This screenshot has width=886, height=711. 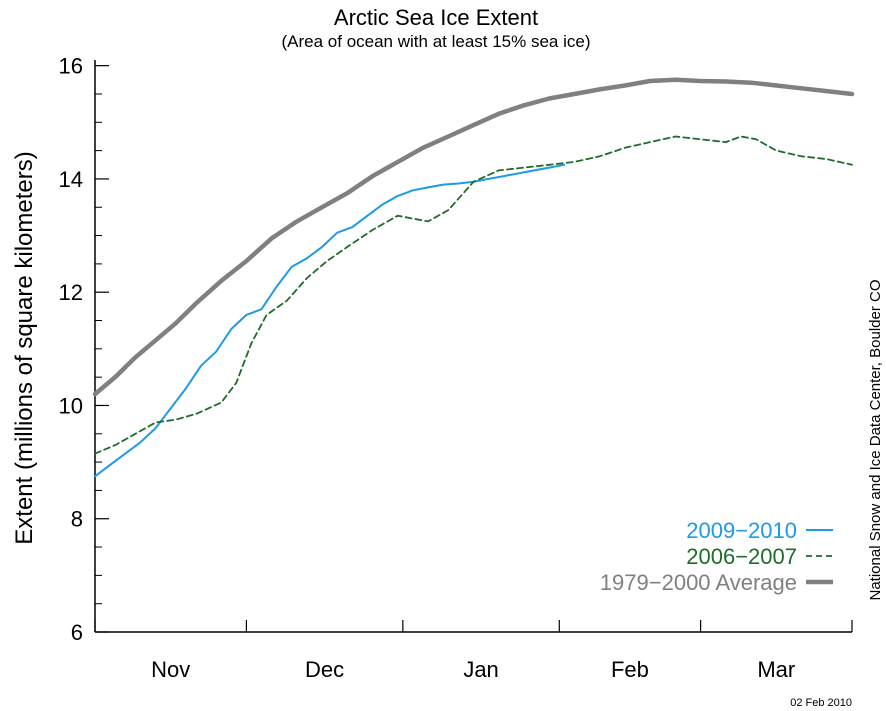 What do you see at coordinates (77, 632) in the screenshot?
I see `y-tick-label: 6` at bounding box center [77, 632].